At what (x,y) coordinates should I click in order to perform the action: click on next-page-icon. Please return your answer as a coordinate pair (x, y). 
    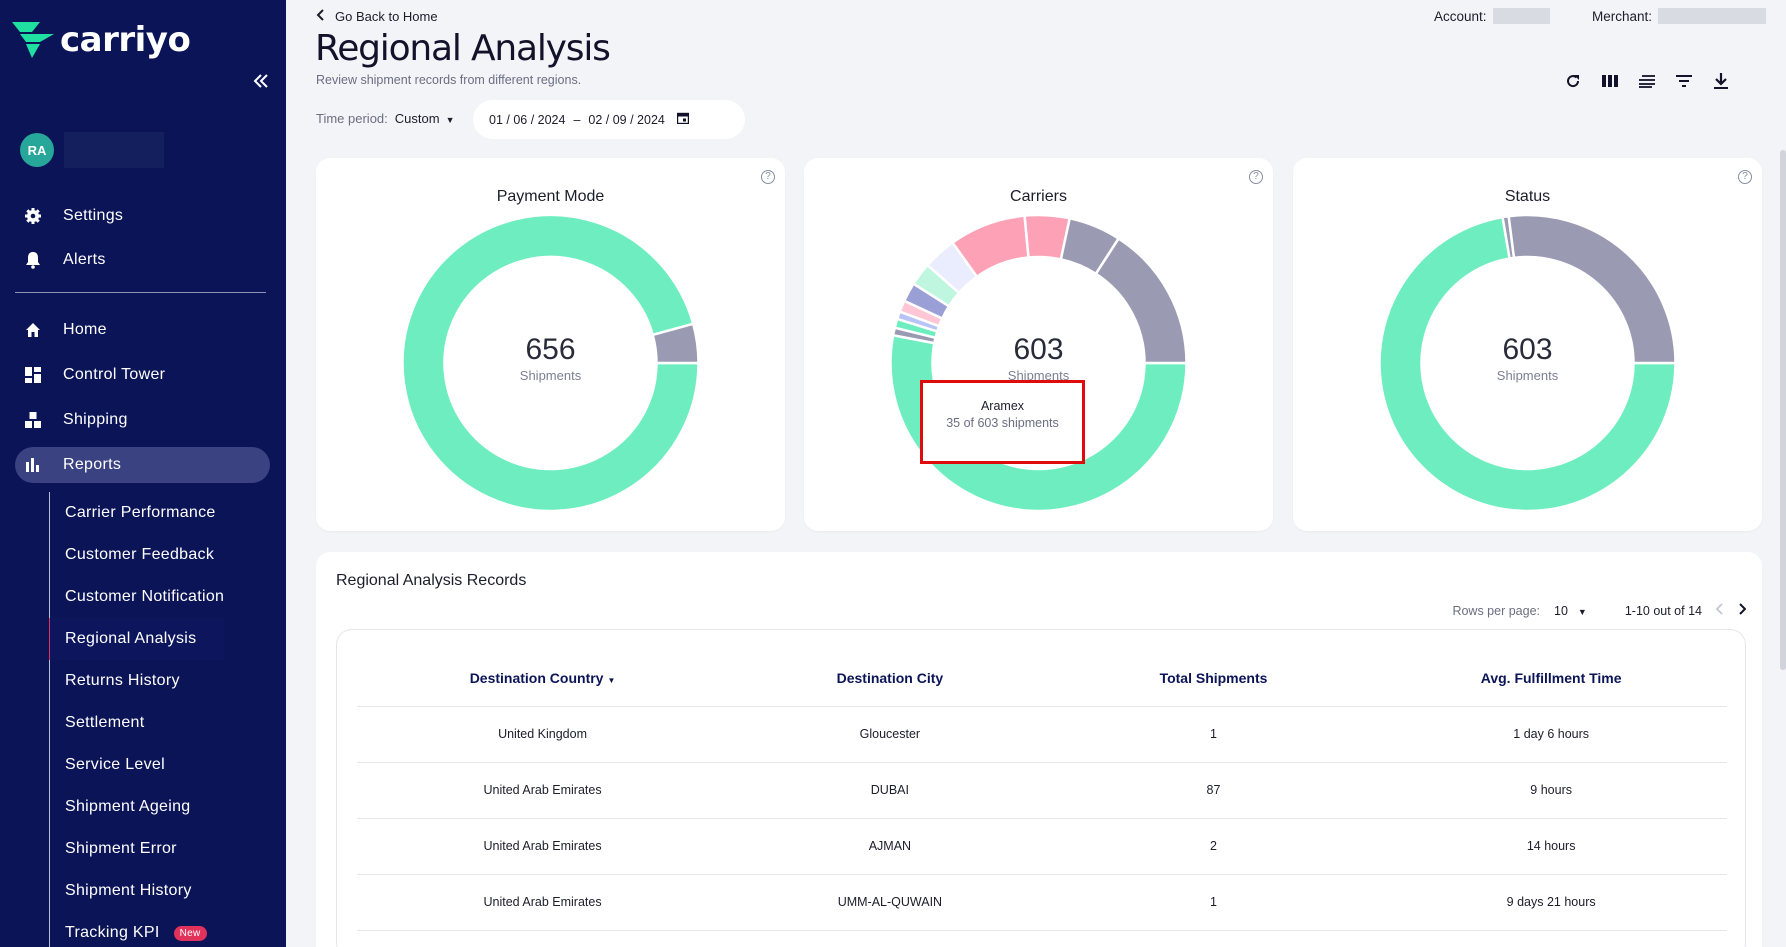
    Looking at the image, I should click on (1742, 610).